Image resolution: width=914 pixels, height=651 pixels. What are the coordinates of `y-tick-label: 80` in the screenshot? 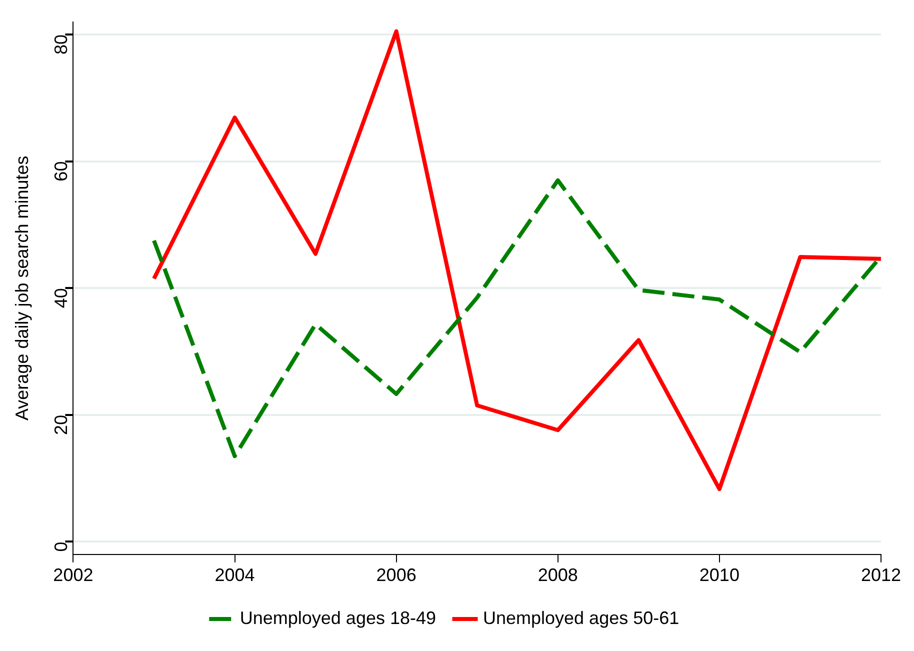 It's located at (61, 44).